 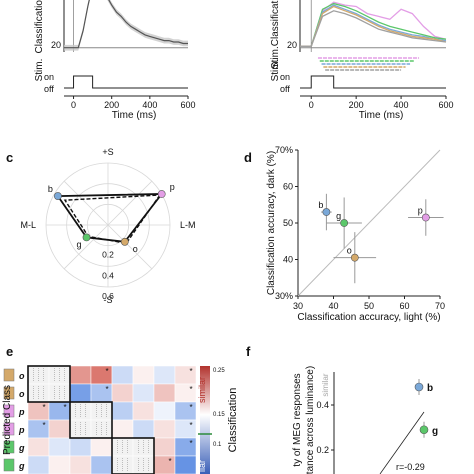 I want to click on scatter-point-b, so click(x=326, y=212).